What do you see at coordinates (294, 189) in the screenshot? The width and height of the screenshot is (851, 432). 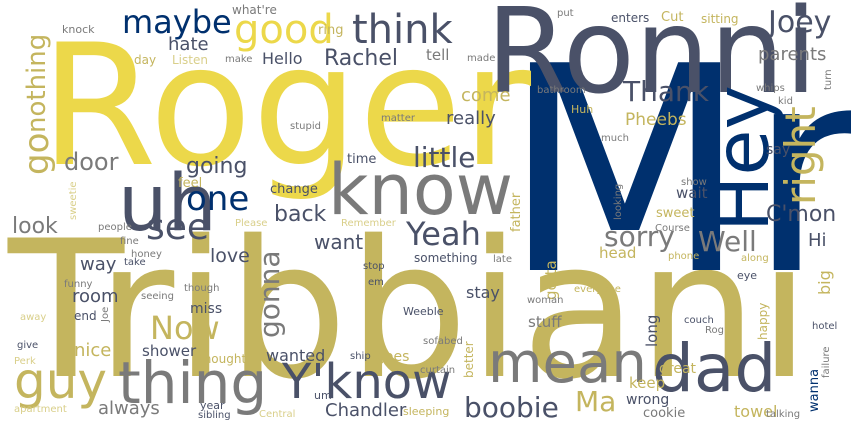 I see `word-change: change` at bounding box center [294, 189].